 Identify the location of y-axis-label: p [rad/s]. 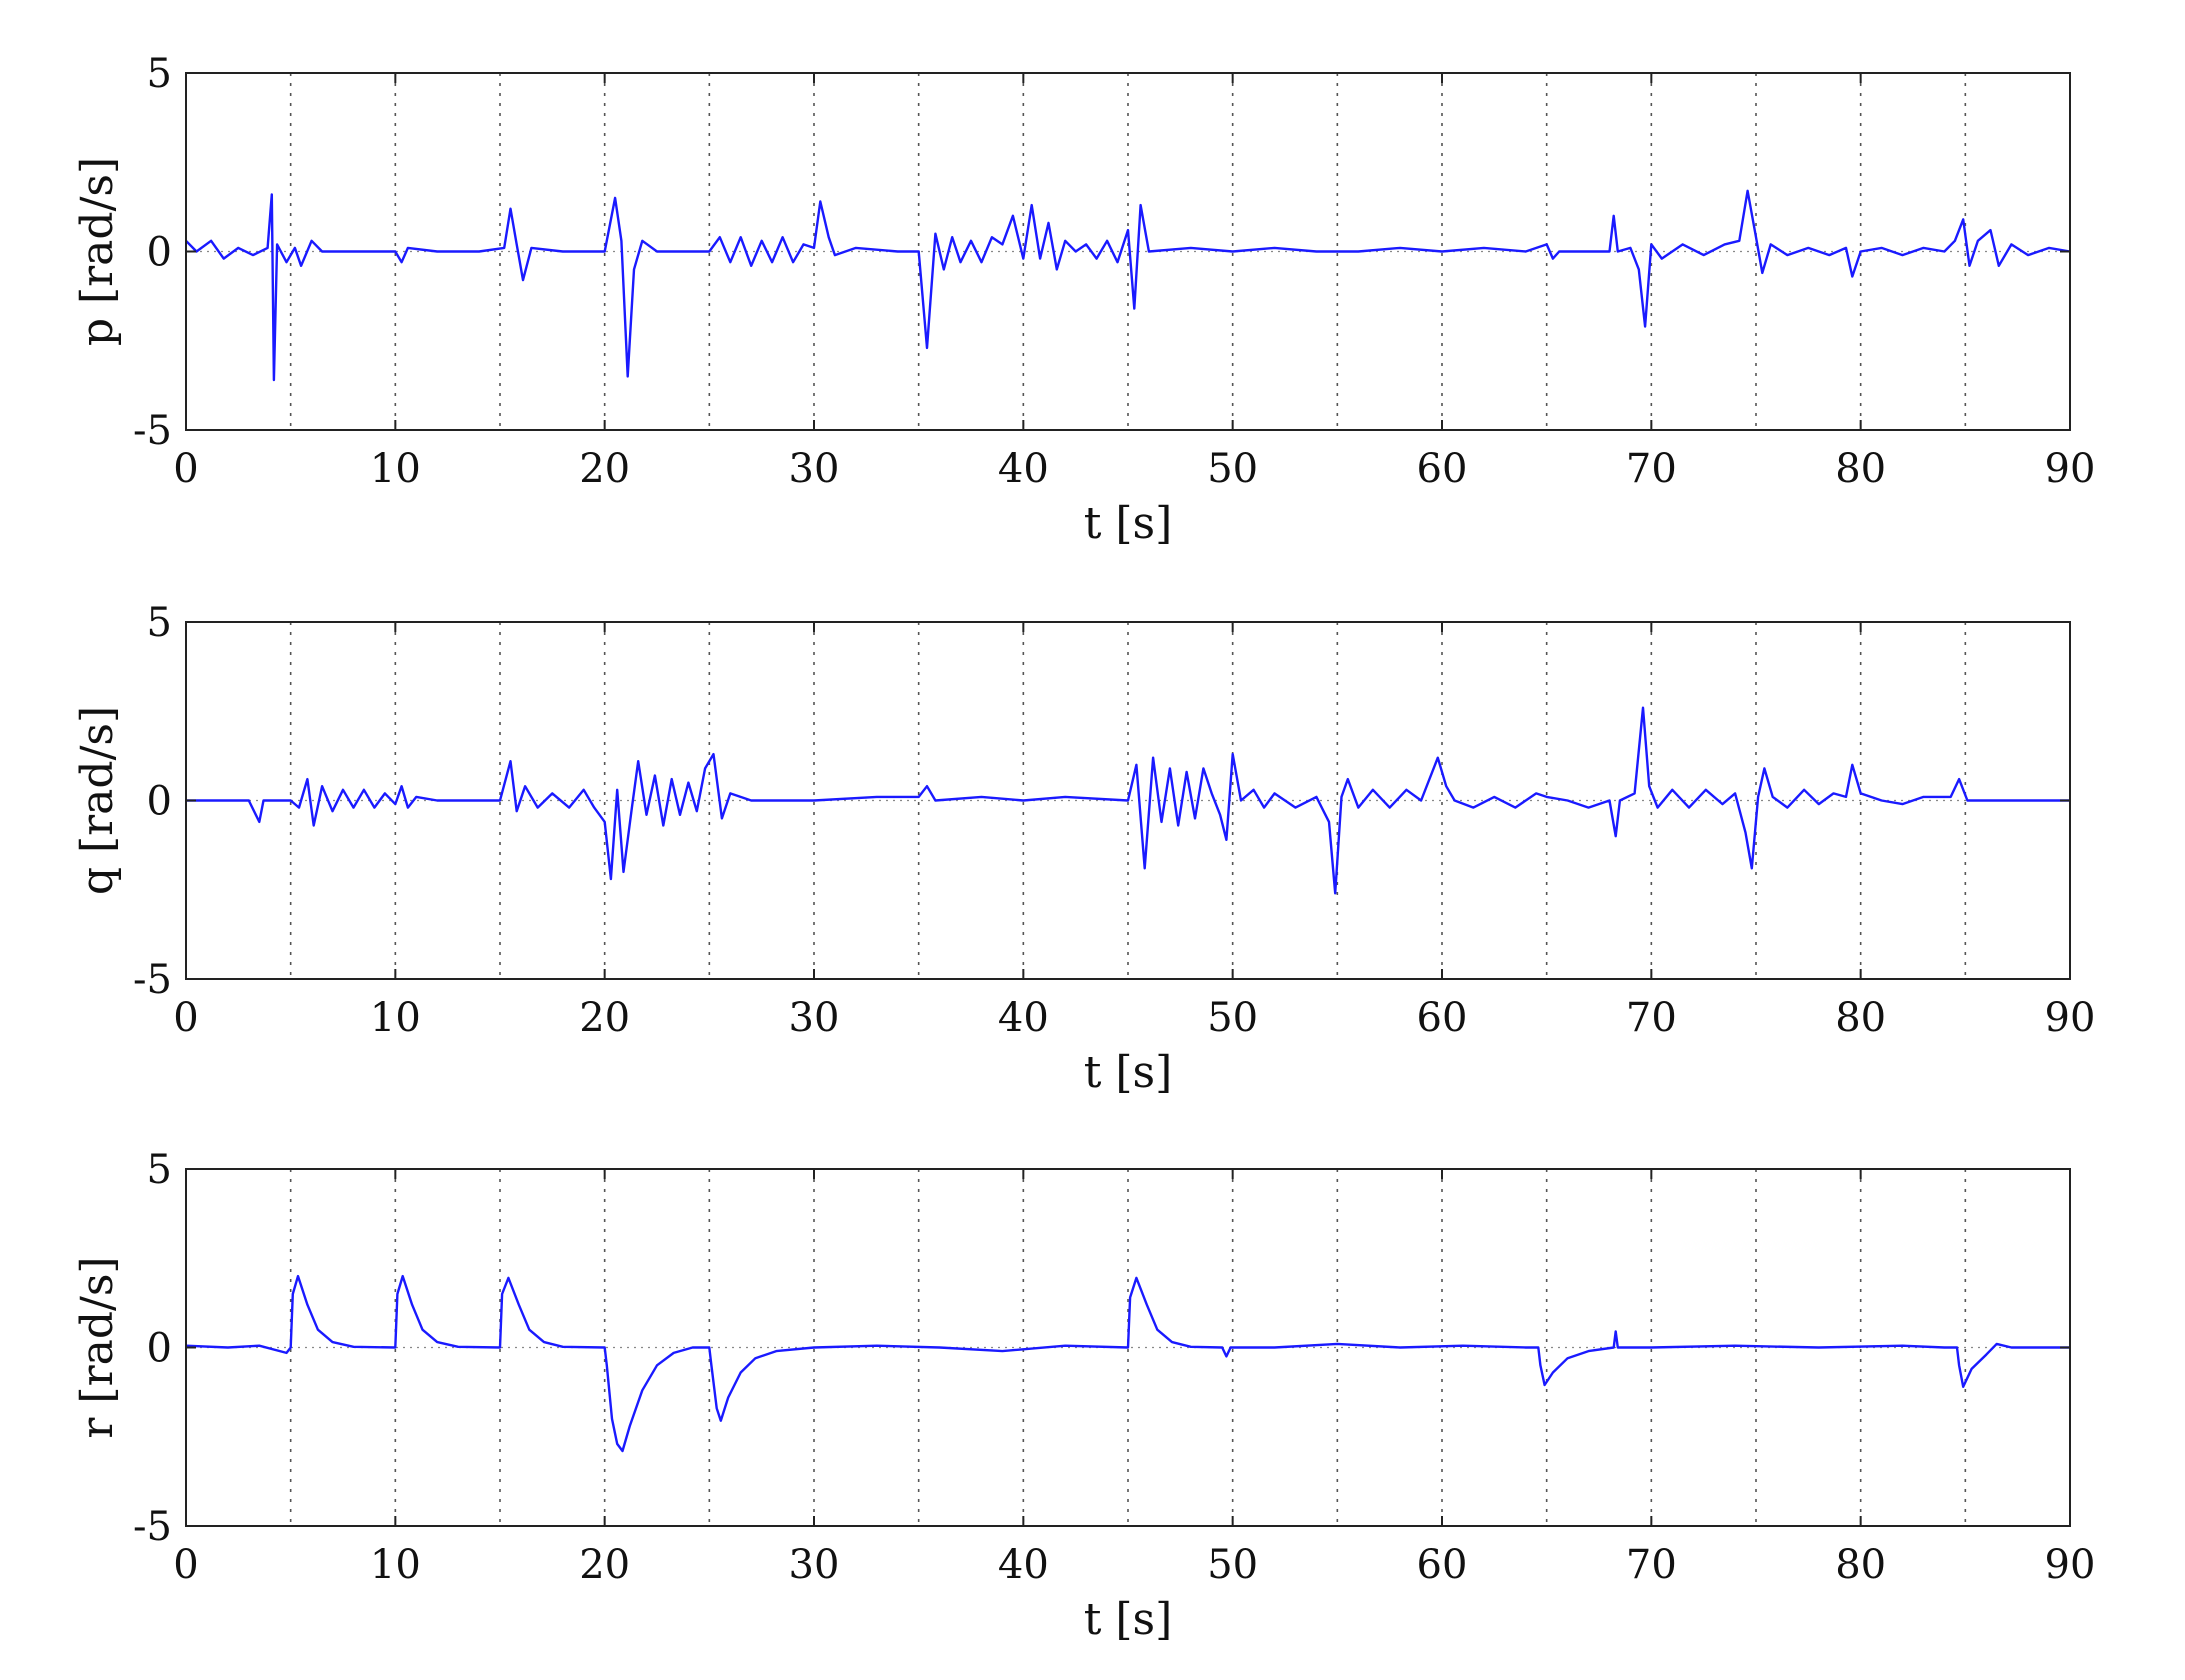
(97, 251).